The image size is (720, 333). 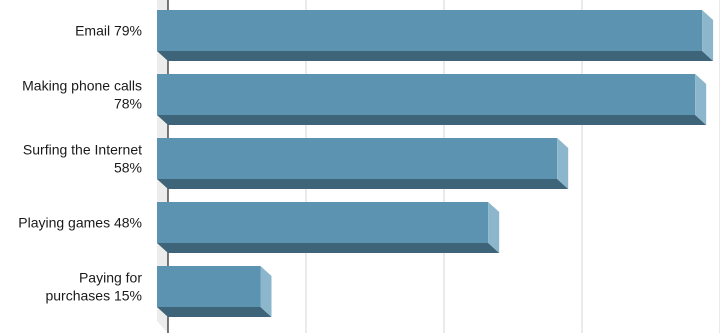 What do you see at coordinates (82, 86) in the screenshot?
I see `category-label-line: Making phone calls` at bounding box center [82, 86].